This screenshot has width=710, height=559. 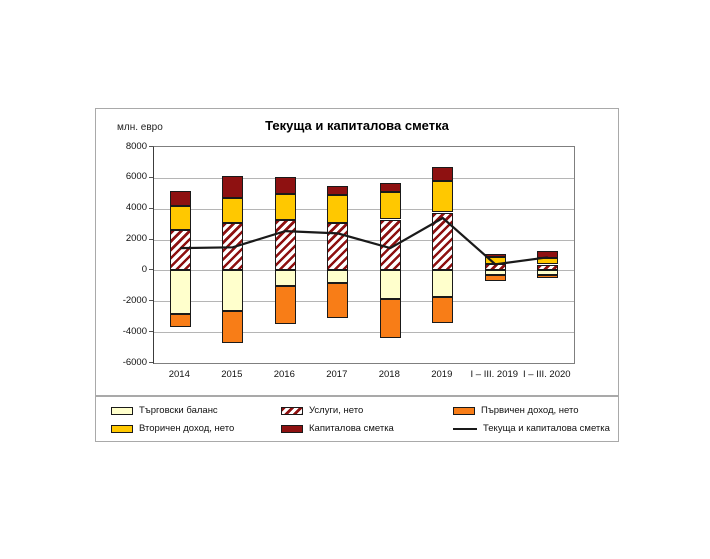 What do you see at coordinates (389, 374) in the screenshot?
I see `x-tick-label: 2018` at bounding box center [389, 374].